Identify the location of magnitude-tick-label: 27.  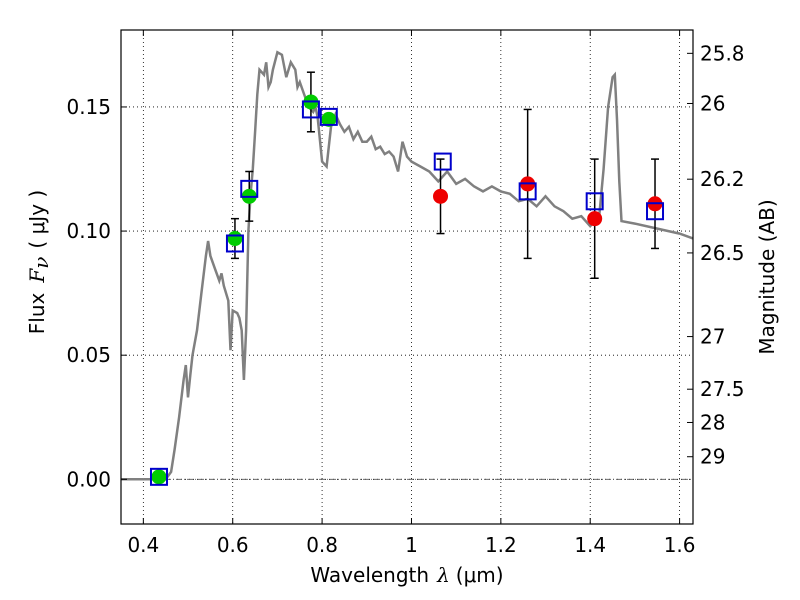
(712, 337).